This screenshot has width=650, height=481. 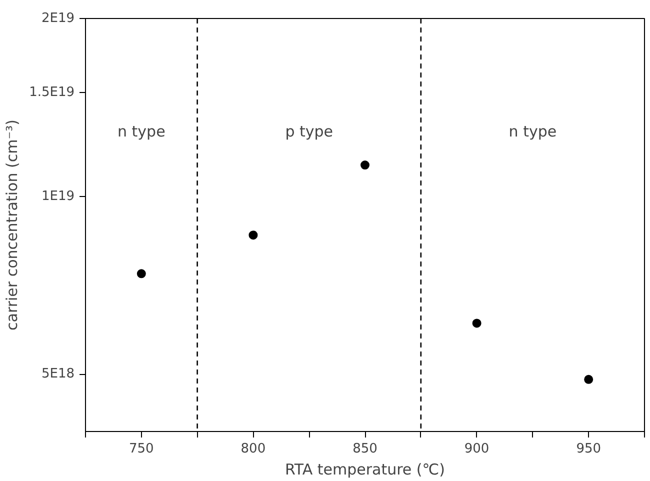 I want to click on x-tick-label: 900, so click(x=477, y=449).